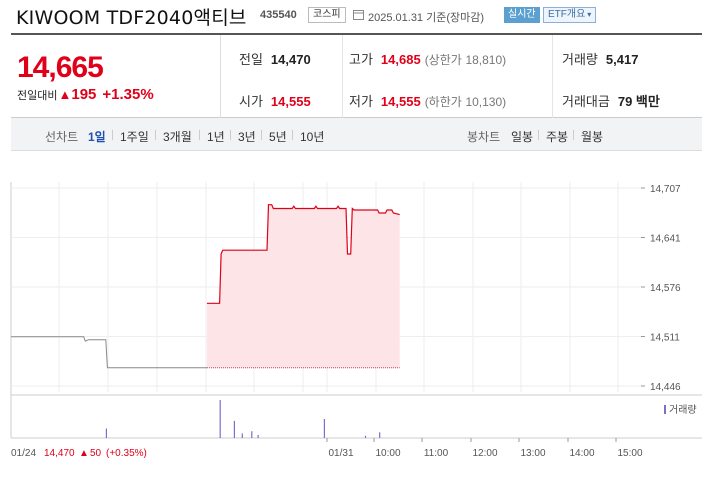 The height and width of the screenshot is (477, 702). I want to click on y-tick-label: 14,576, so click(665, 288).